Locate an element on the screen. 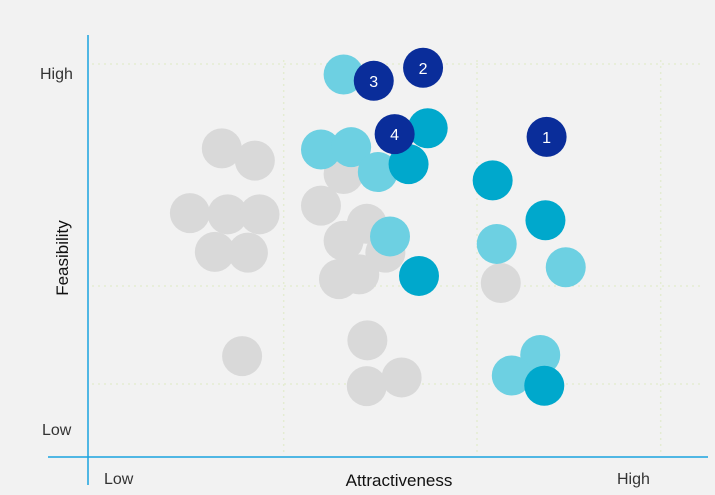 The image size is (715, 495). data-point-label: 4 is located at coordinates (394, 135).